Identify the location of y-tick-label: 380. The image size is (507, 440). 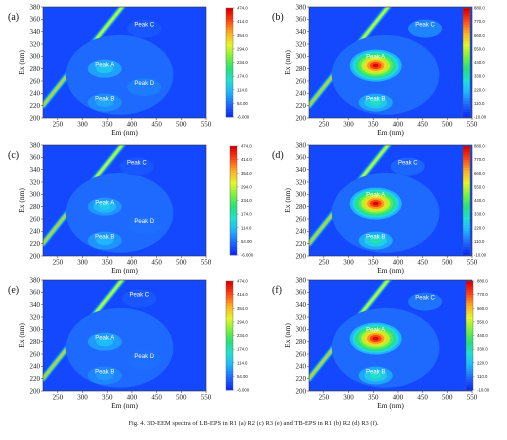
(35, 145).